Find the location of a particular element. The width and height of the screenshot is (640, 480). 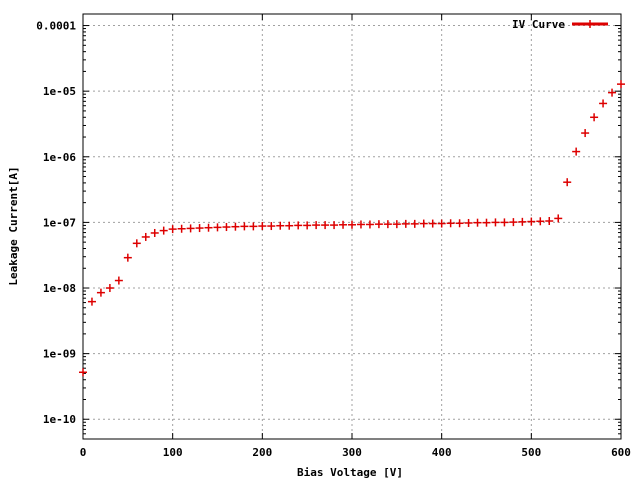

x-tick-label: 100 is located at coordinates (173, 452).